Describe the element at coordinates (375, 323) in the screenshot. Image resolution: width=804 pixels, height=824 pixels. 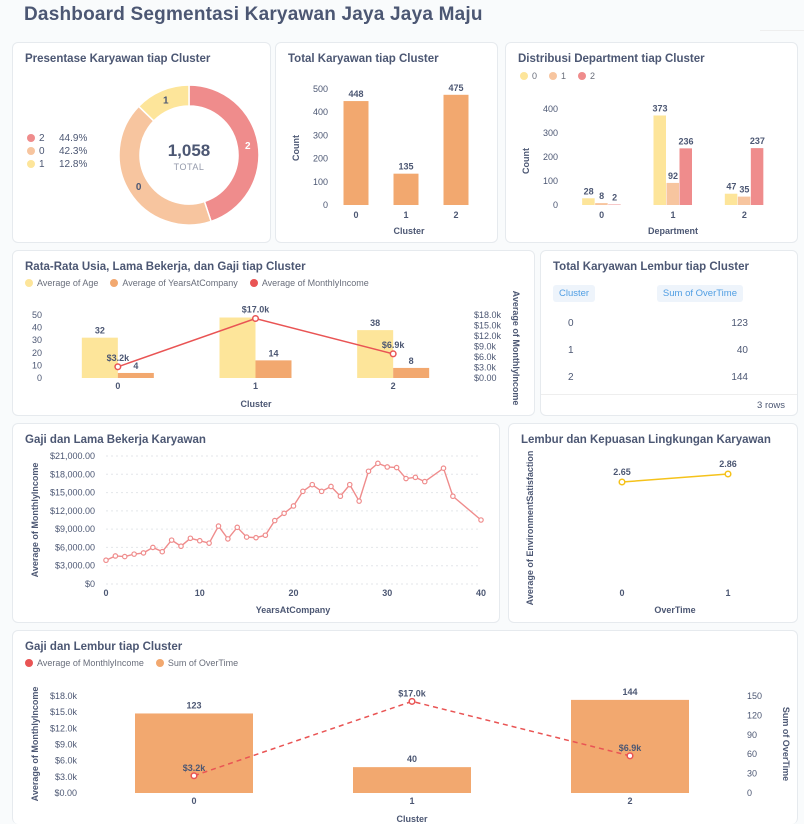
I see `bar-value-label: 38` at that location.